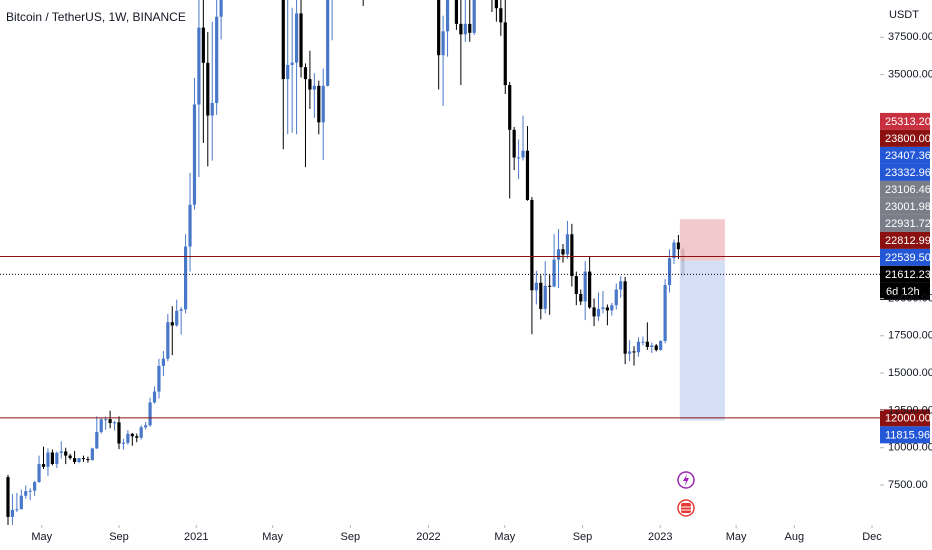  I want to click on y-tick-label: 35000.00, so click(910, 75).